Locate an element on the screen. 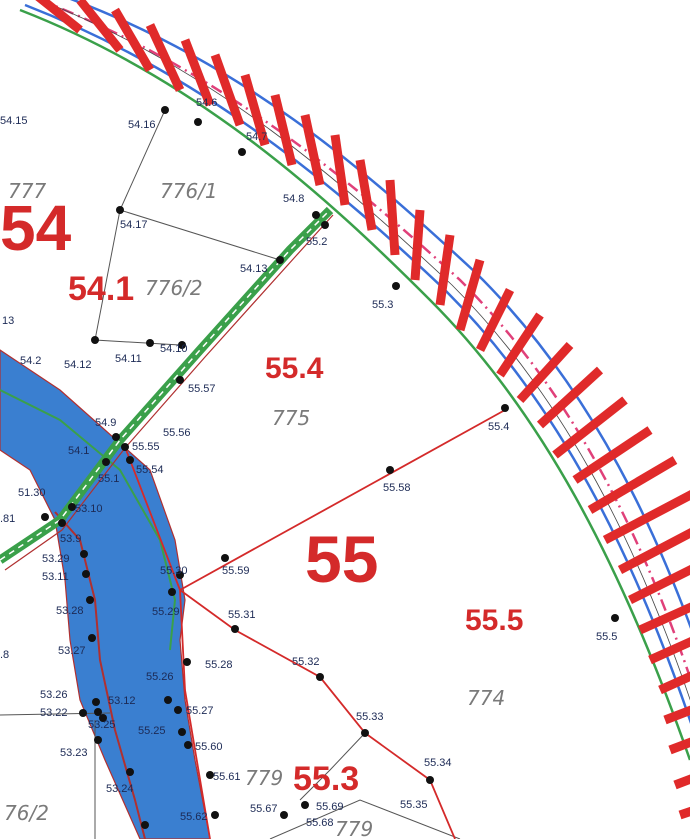  point-label: 55.57 is located at coordinates (202, 389).